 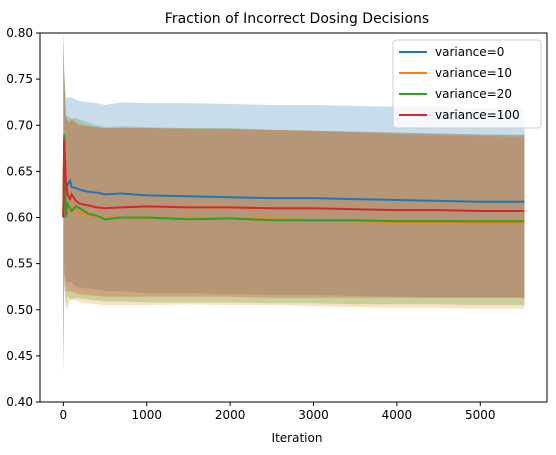 What do you see at coordinates (19, 310) in the screenshot?
I see `y-tick-label: 0.50` at bounding box center [19, 310].